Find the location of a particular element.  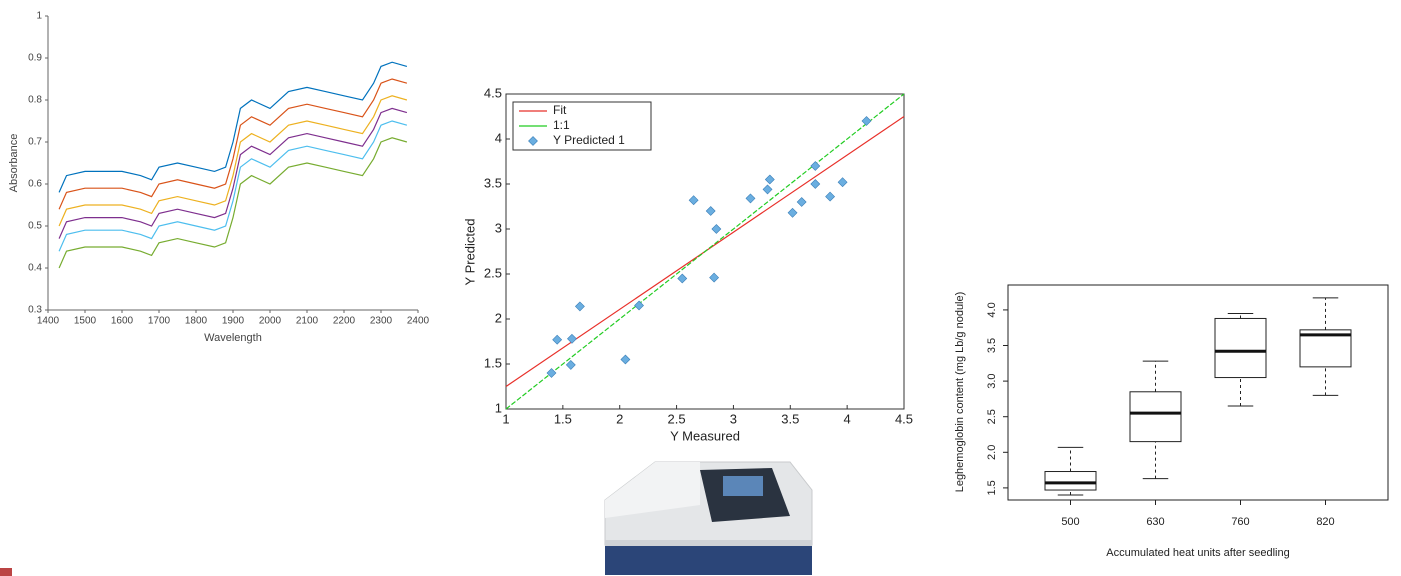

y-tick-label: 3 is located at coordinates (498, 227).